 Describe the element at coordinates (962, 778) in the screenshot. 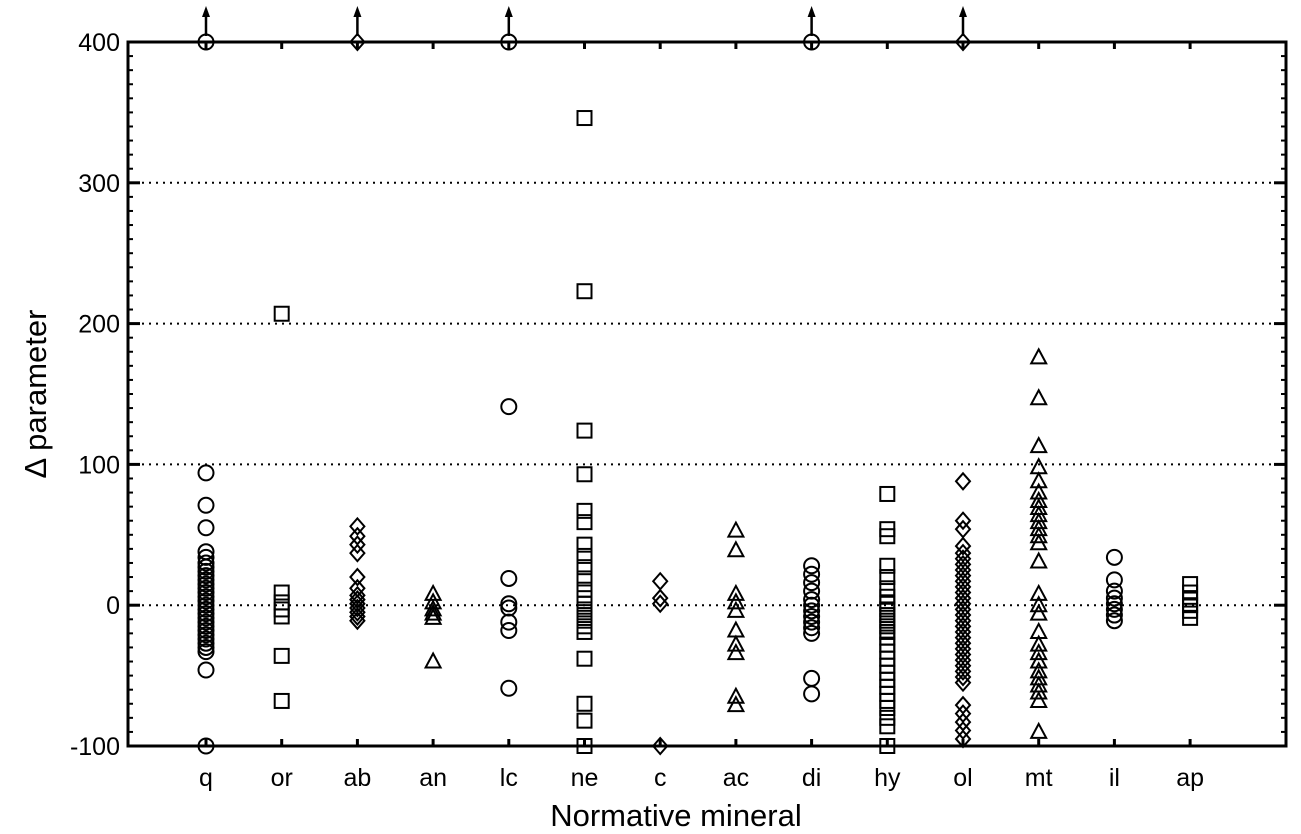

I see `x-tick-label: ol` at that location.